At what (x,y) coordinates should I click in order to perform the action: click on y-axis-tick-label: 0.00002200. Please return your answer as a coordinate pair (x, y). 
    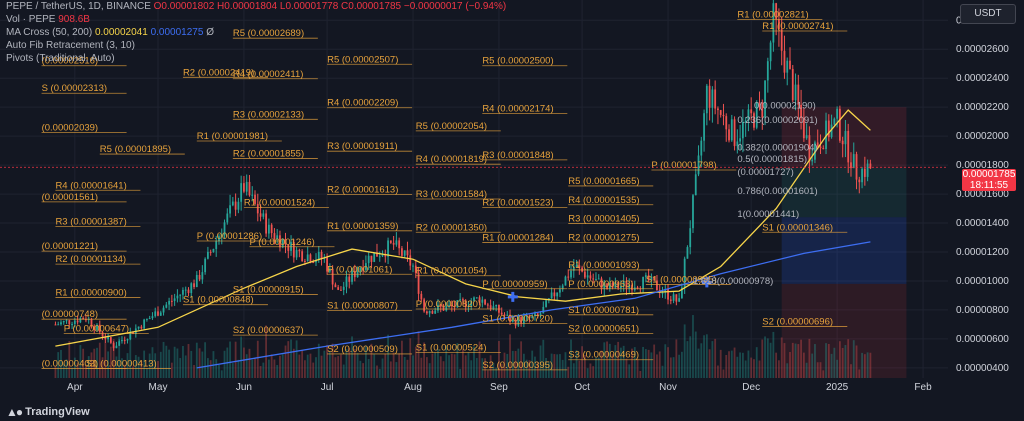
    Looking at the image, I should click on (982, 107).